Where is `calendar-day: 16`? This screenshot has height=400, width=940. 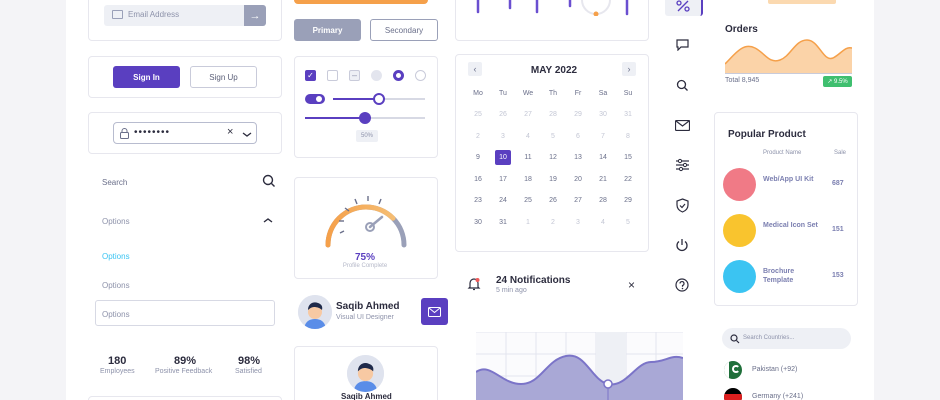
calendar-day: 16 is located at coordinates (478, 179).